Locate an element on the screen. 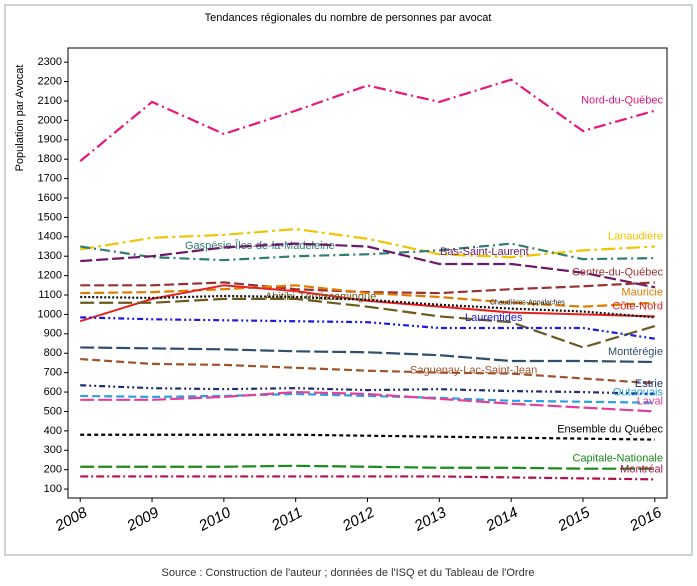 The width and height of the screenshot is (697, 586). y-tick-label: 900 is located at coordinates (53, 334).